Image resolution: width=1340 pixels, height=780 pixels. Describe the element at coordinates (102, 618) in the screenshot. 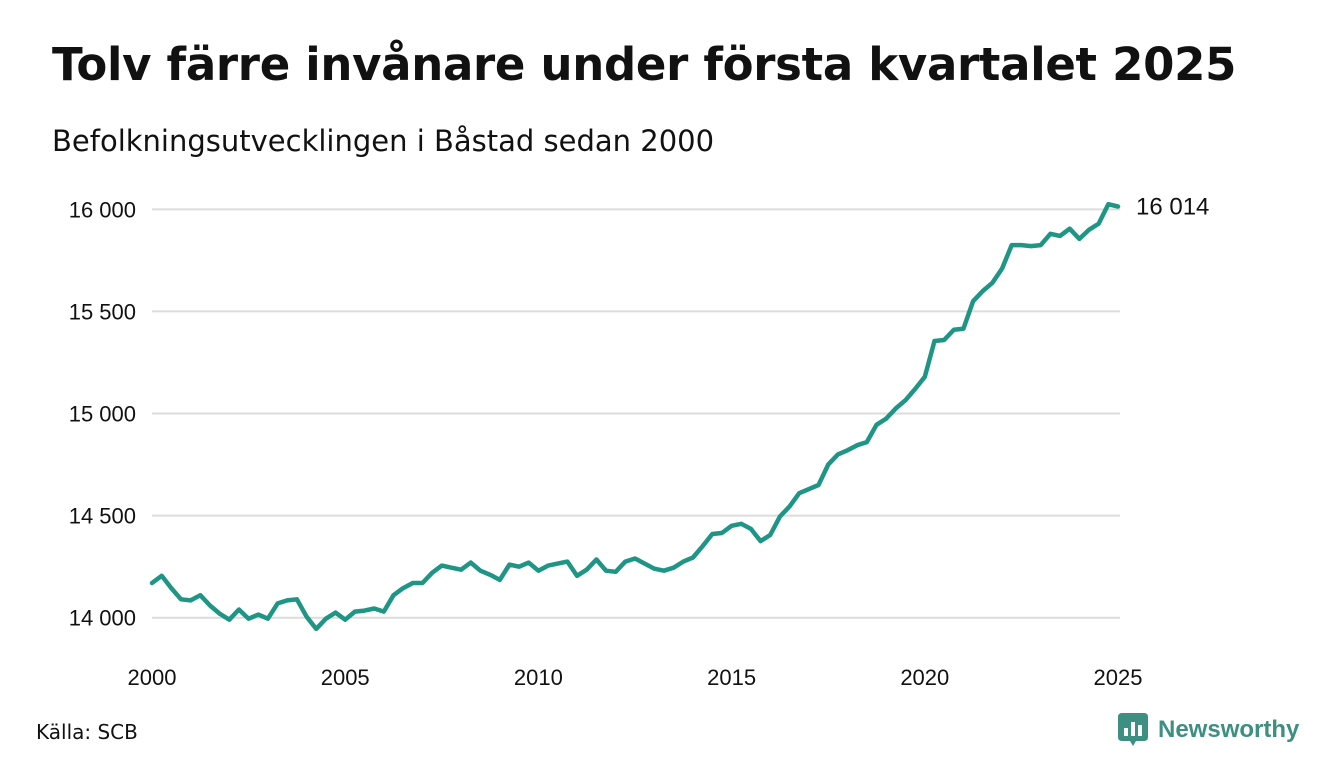

I see `y-tick-label: 14 000` at that location.